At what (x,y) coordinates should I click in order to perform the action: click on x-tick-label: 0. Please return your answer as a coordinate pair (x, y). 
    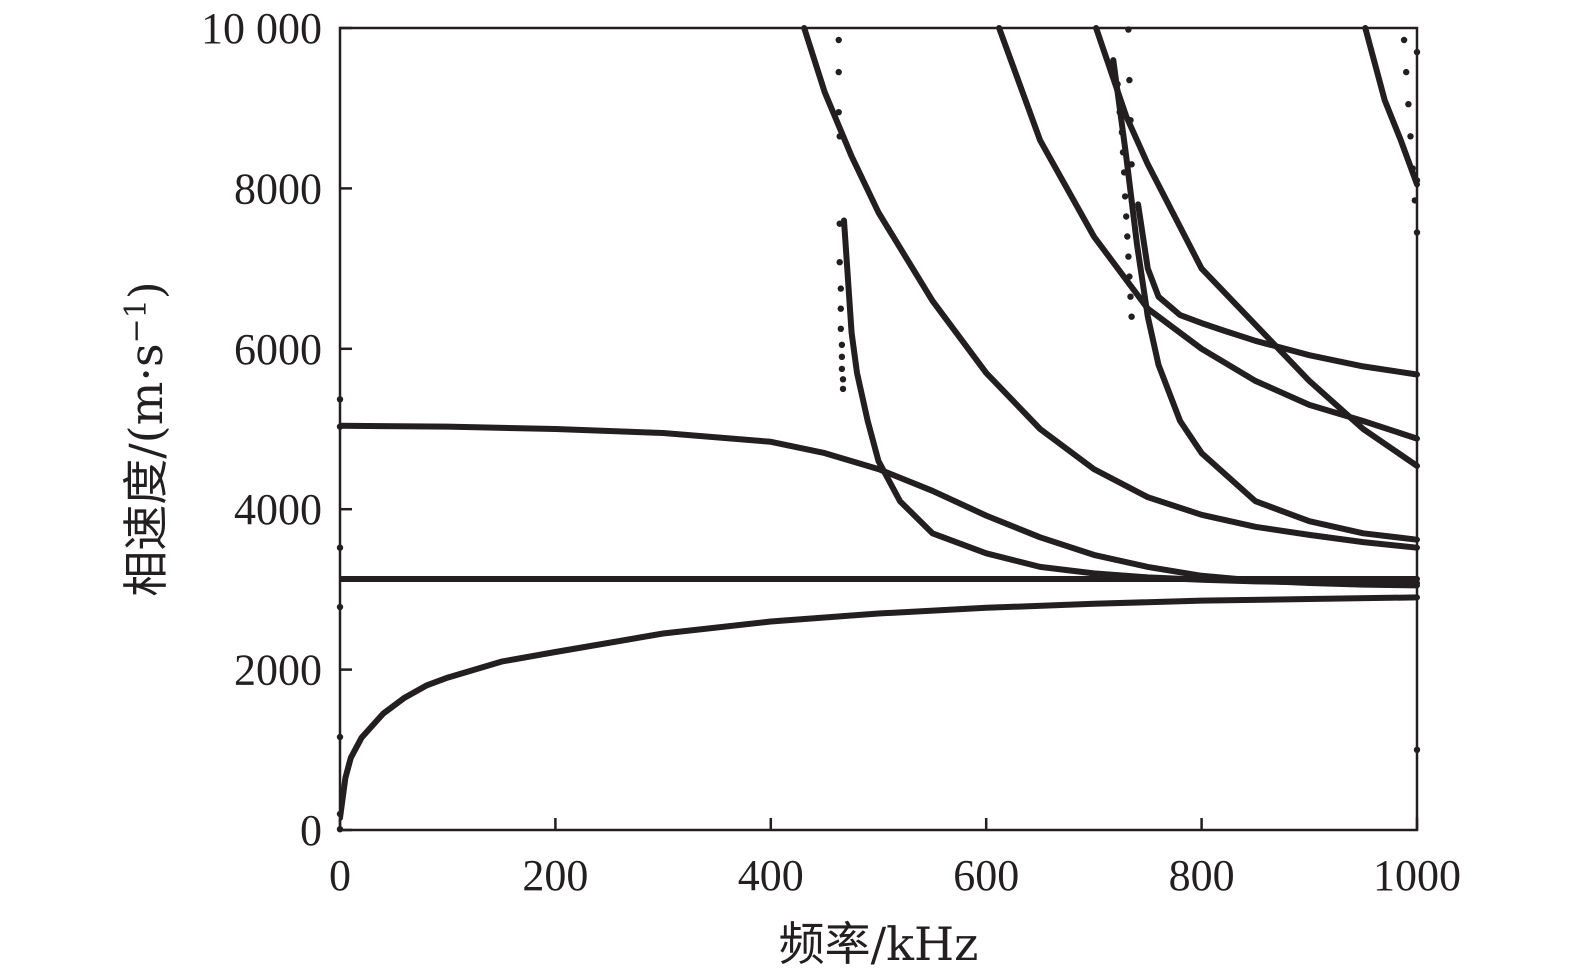
    Looking at the image, I should click on (340, 875).